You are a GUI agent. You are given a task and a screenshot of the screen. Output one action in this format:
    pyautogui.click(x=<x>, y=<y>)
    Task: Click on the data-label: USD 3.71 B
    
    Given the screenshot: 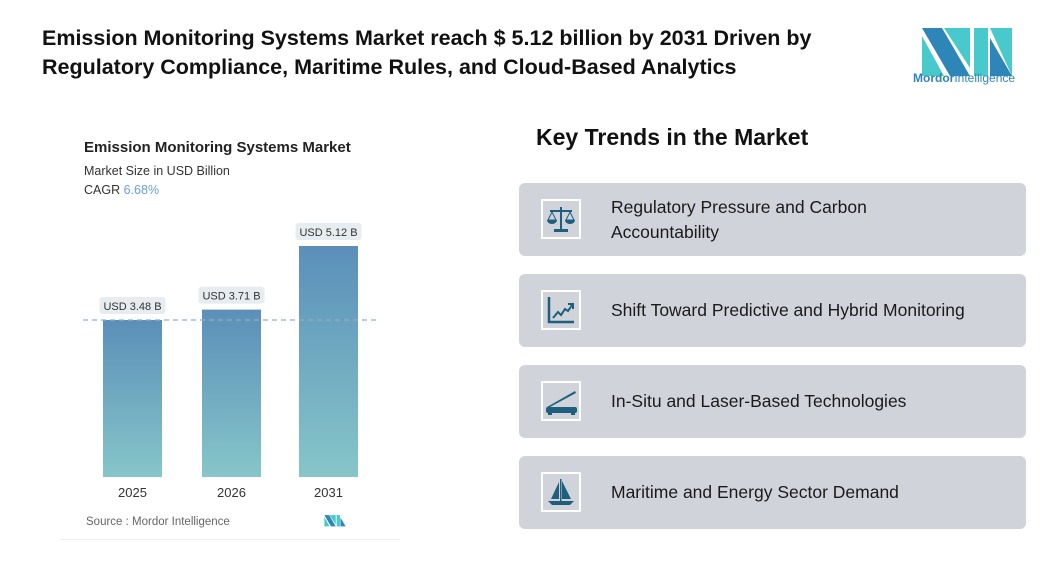 What is the action you would take?
    pyautogui.click(x=231, y=297)
    